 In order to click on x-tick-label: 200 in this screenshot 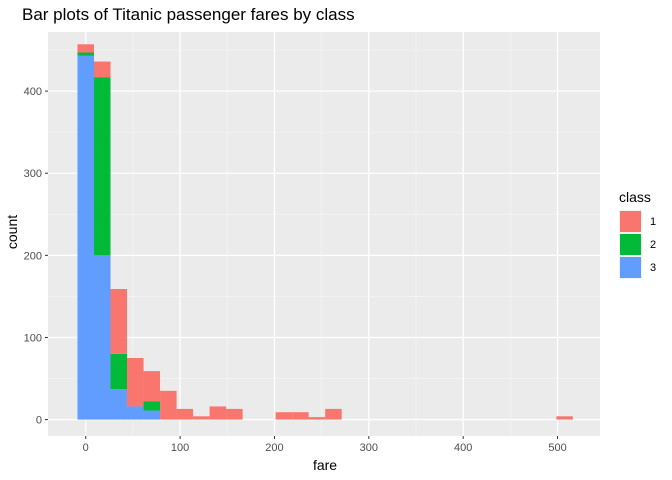, I will do `click(274, 448)`.